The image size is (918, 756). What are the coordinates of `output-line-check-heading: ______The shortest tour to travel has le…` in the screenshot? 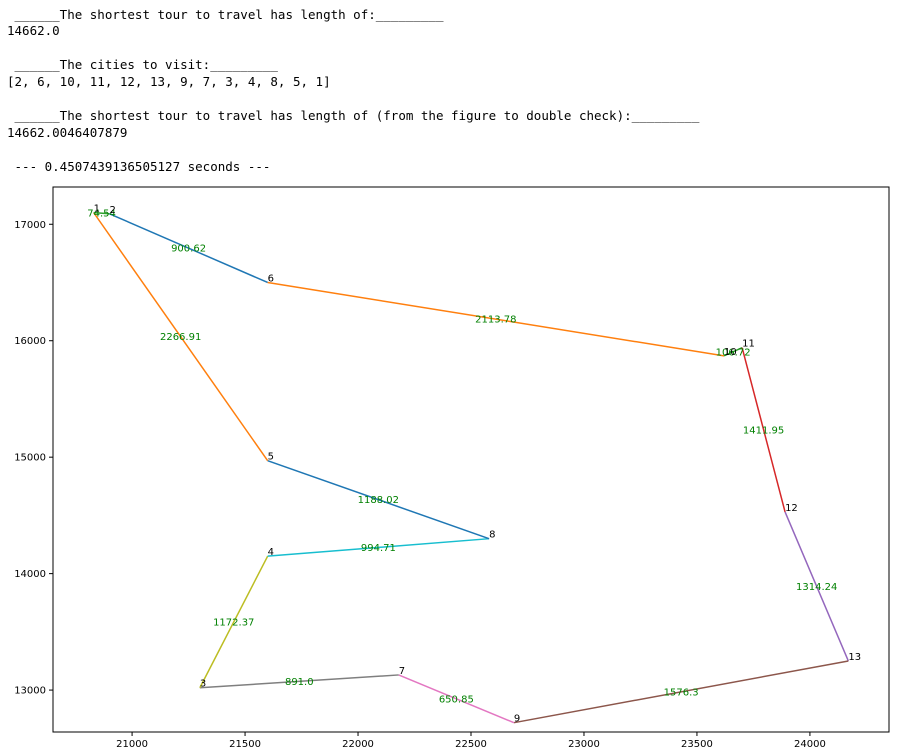 It's located at (353, 115).